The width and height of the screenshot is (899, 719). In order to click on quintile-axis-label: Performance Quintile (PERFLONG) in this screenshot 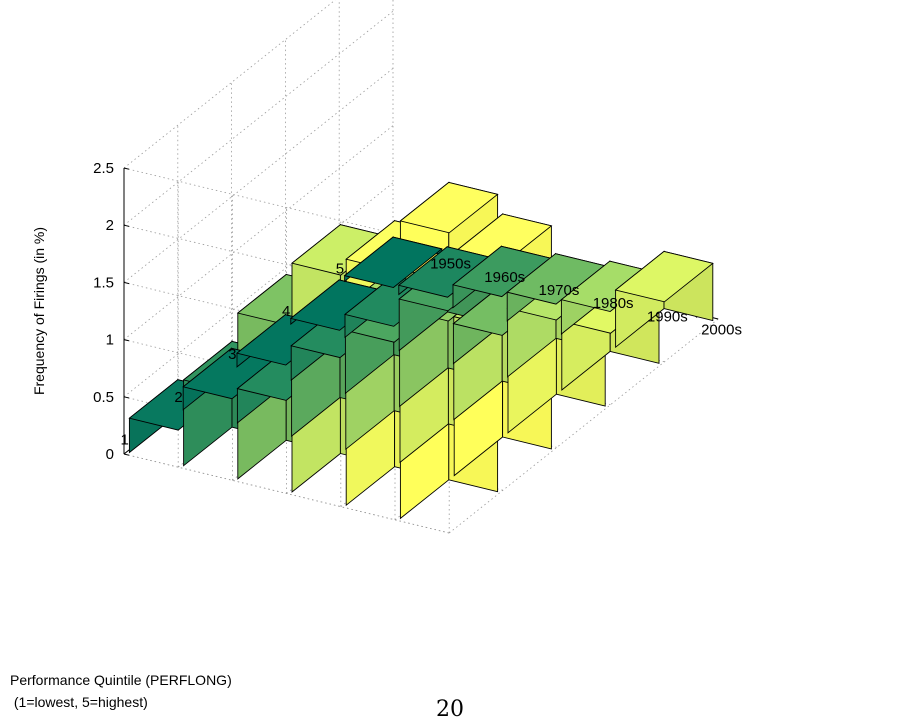, I will do `click(121, 680)`.